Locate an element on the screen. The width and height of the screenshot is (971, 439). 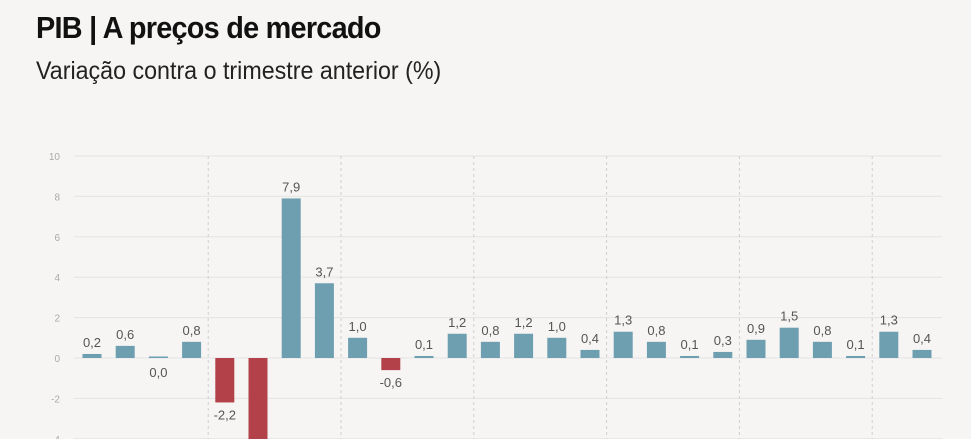
data-label: 7,9 is located at coordinates (291, 186).